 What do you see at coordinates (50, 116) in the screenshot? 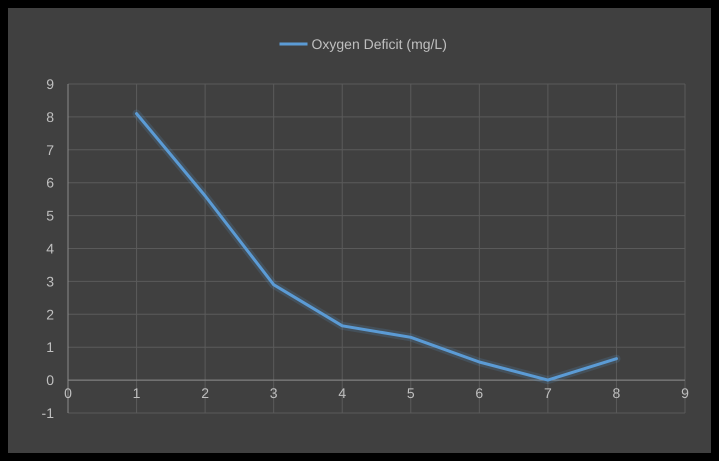
I see `y-tick-label: 8` at bounding box center [50, 116].